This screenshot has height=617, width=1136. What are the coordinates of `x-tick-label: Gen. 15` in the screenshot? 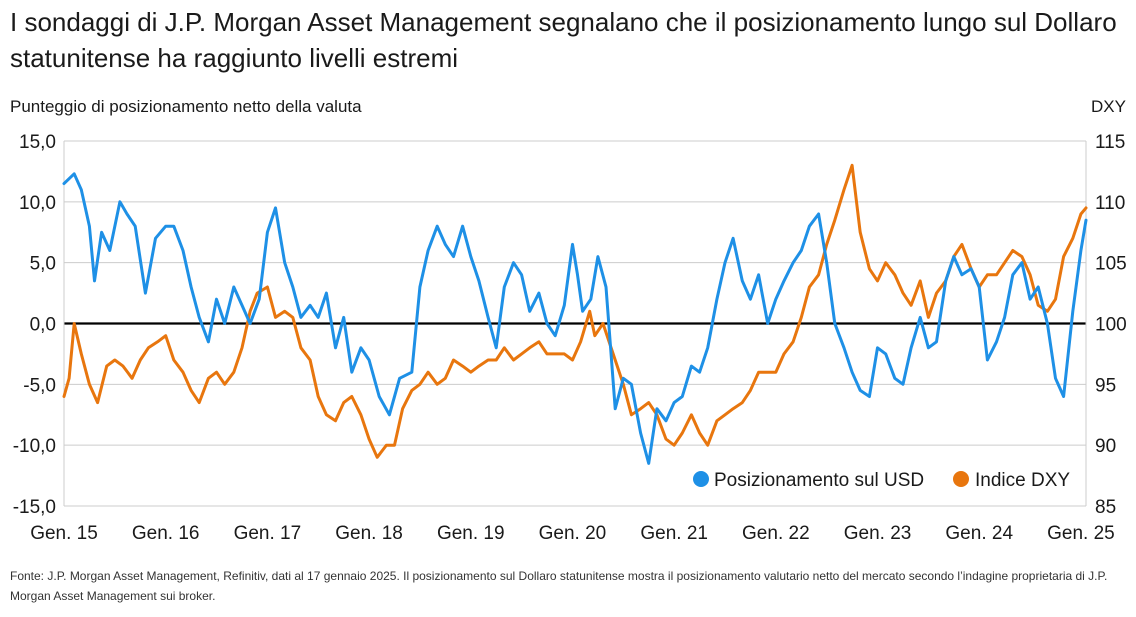 It's located at (64, 533).